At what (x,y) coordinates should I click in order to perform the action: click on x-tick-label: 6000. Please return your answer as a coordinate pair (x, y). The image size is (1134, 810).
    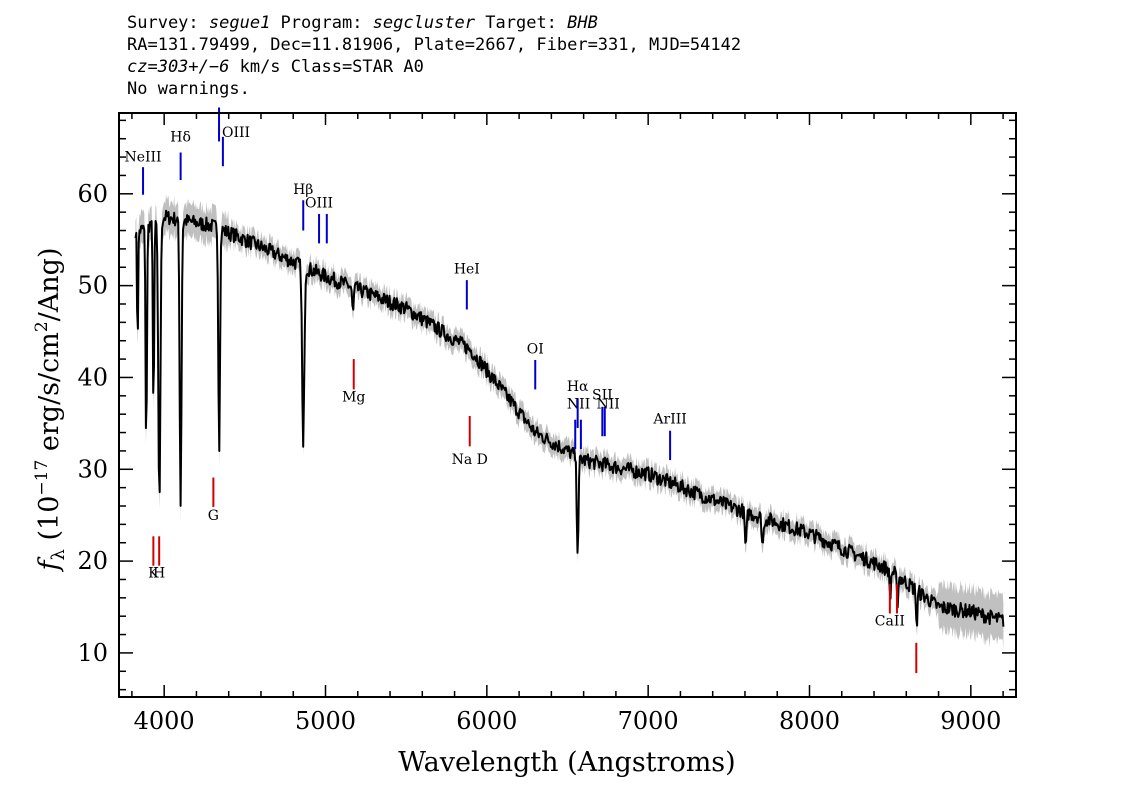
    Looking at the image, I should click on (486, 721).